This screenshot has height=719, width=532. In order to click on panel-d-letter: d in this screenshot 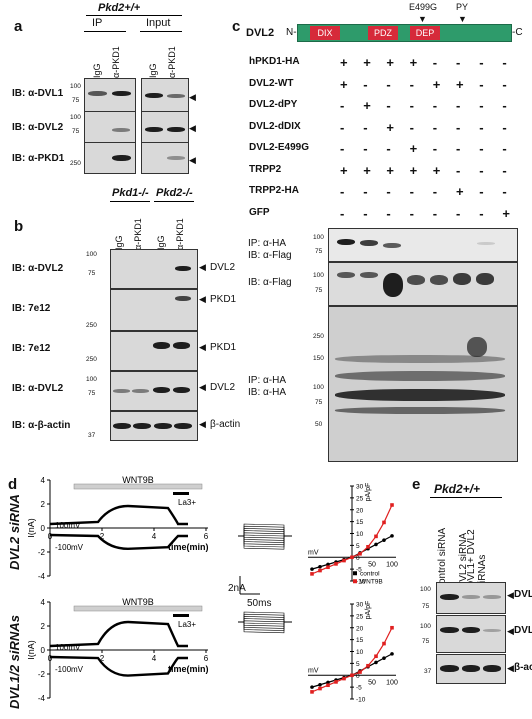, I will do `click(13, 484)`.